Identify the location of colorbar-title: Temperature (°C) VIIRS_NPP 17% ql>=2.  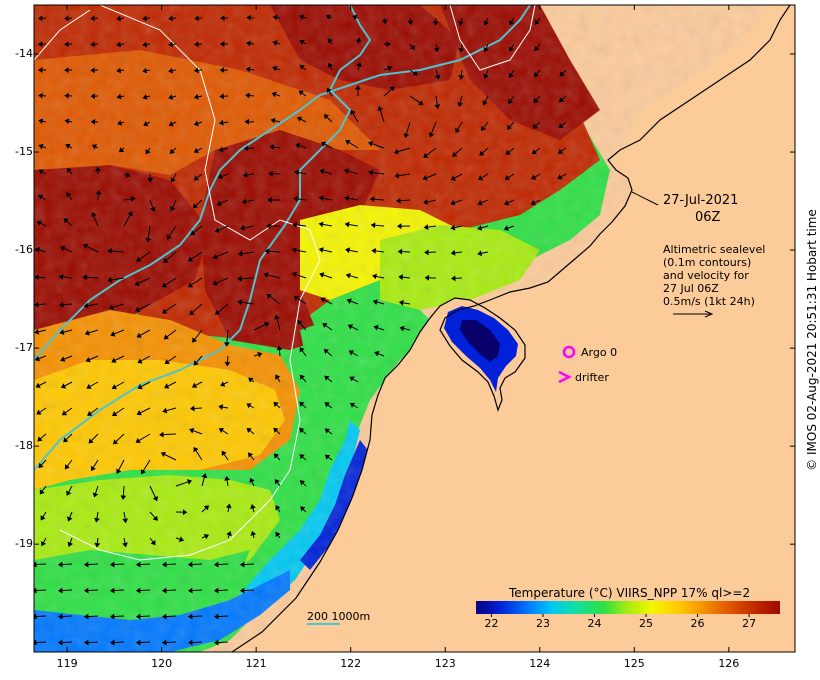
(630, 593).